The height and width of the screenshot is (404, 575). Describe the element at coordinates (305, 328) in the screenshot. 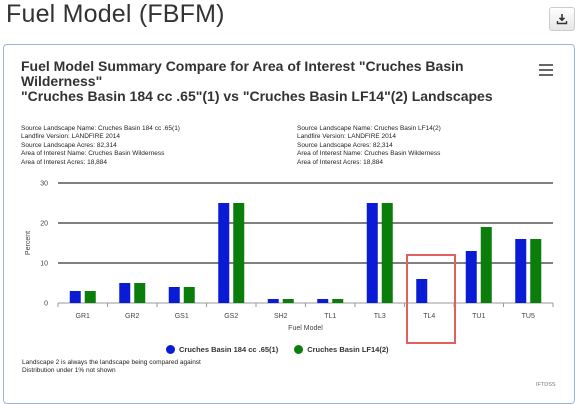

I see `x-axis-title: Fuel Model` at that location.